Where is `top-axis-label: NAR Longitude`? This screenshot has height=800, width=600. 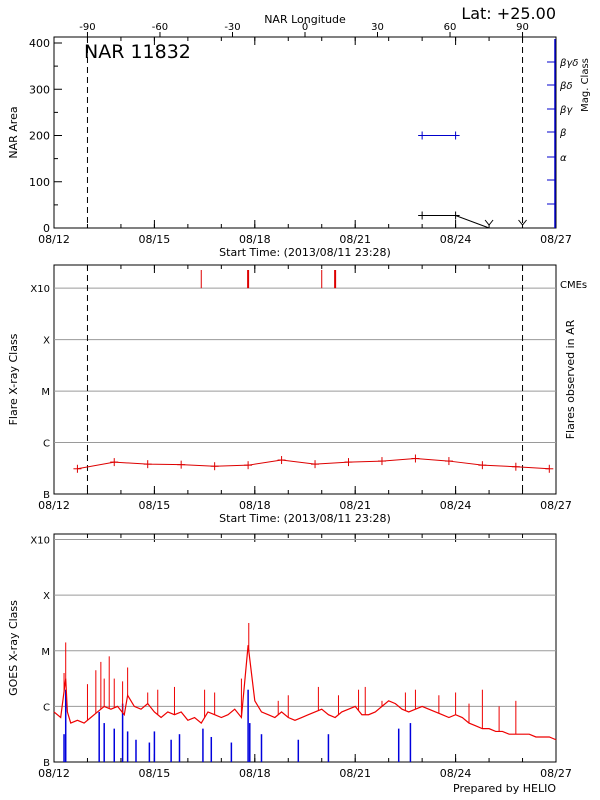
top-axis-label: NAR Longitude is located at coordinates (305, 19).